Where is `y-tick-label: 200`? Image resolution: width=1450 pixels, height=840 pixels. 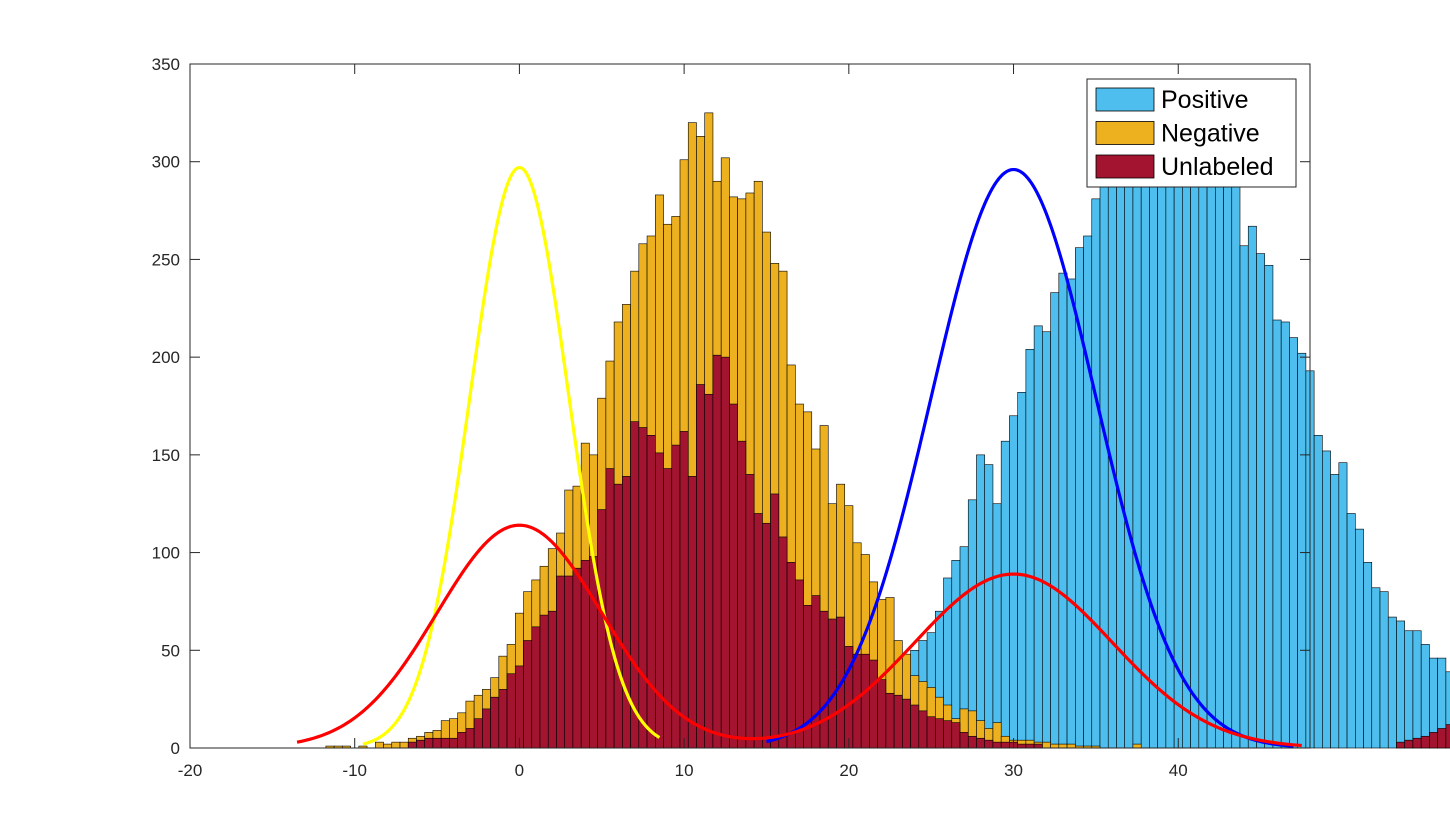
y-tick-label: 200 is located at coordinates (166, 357).